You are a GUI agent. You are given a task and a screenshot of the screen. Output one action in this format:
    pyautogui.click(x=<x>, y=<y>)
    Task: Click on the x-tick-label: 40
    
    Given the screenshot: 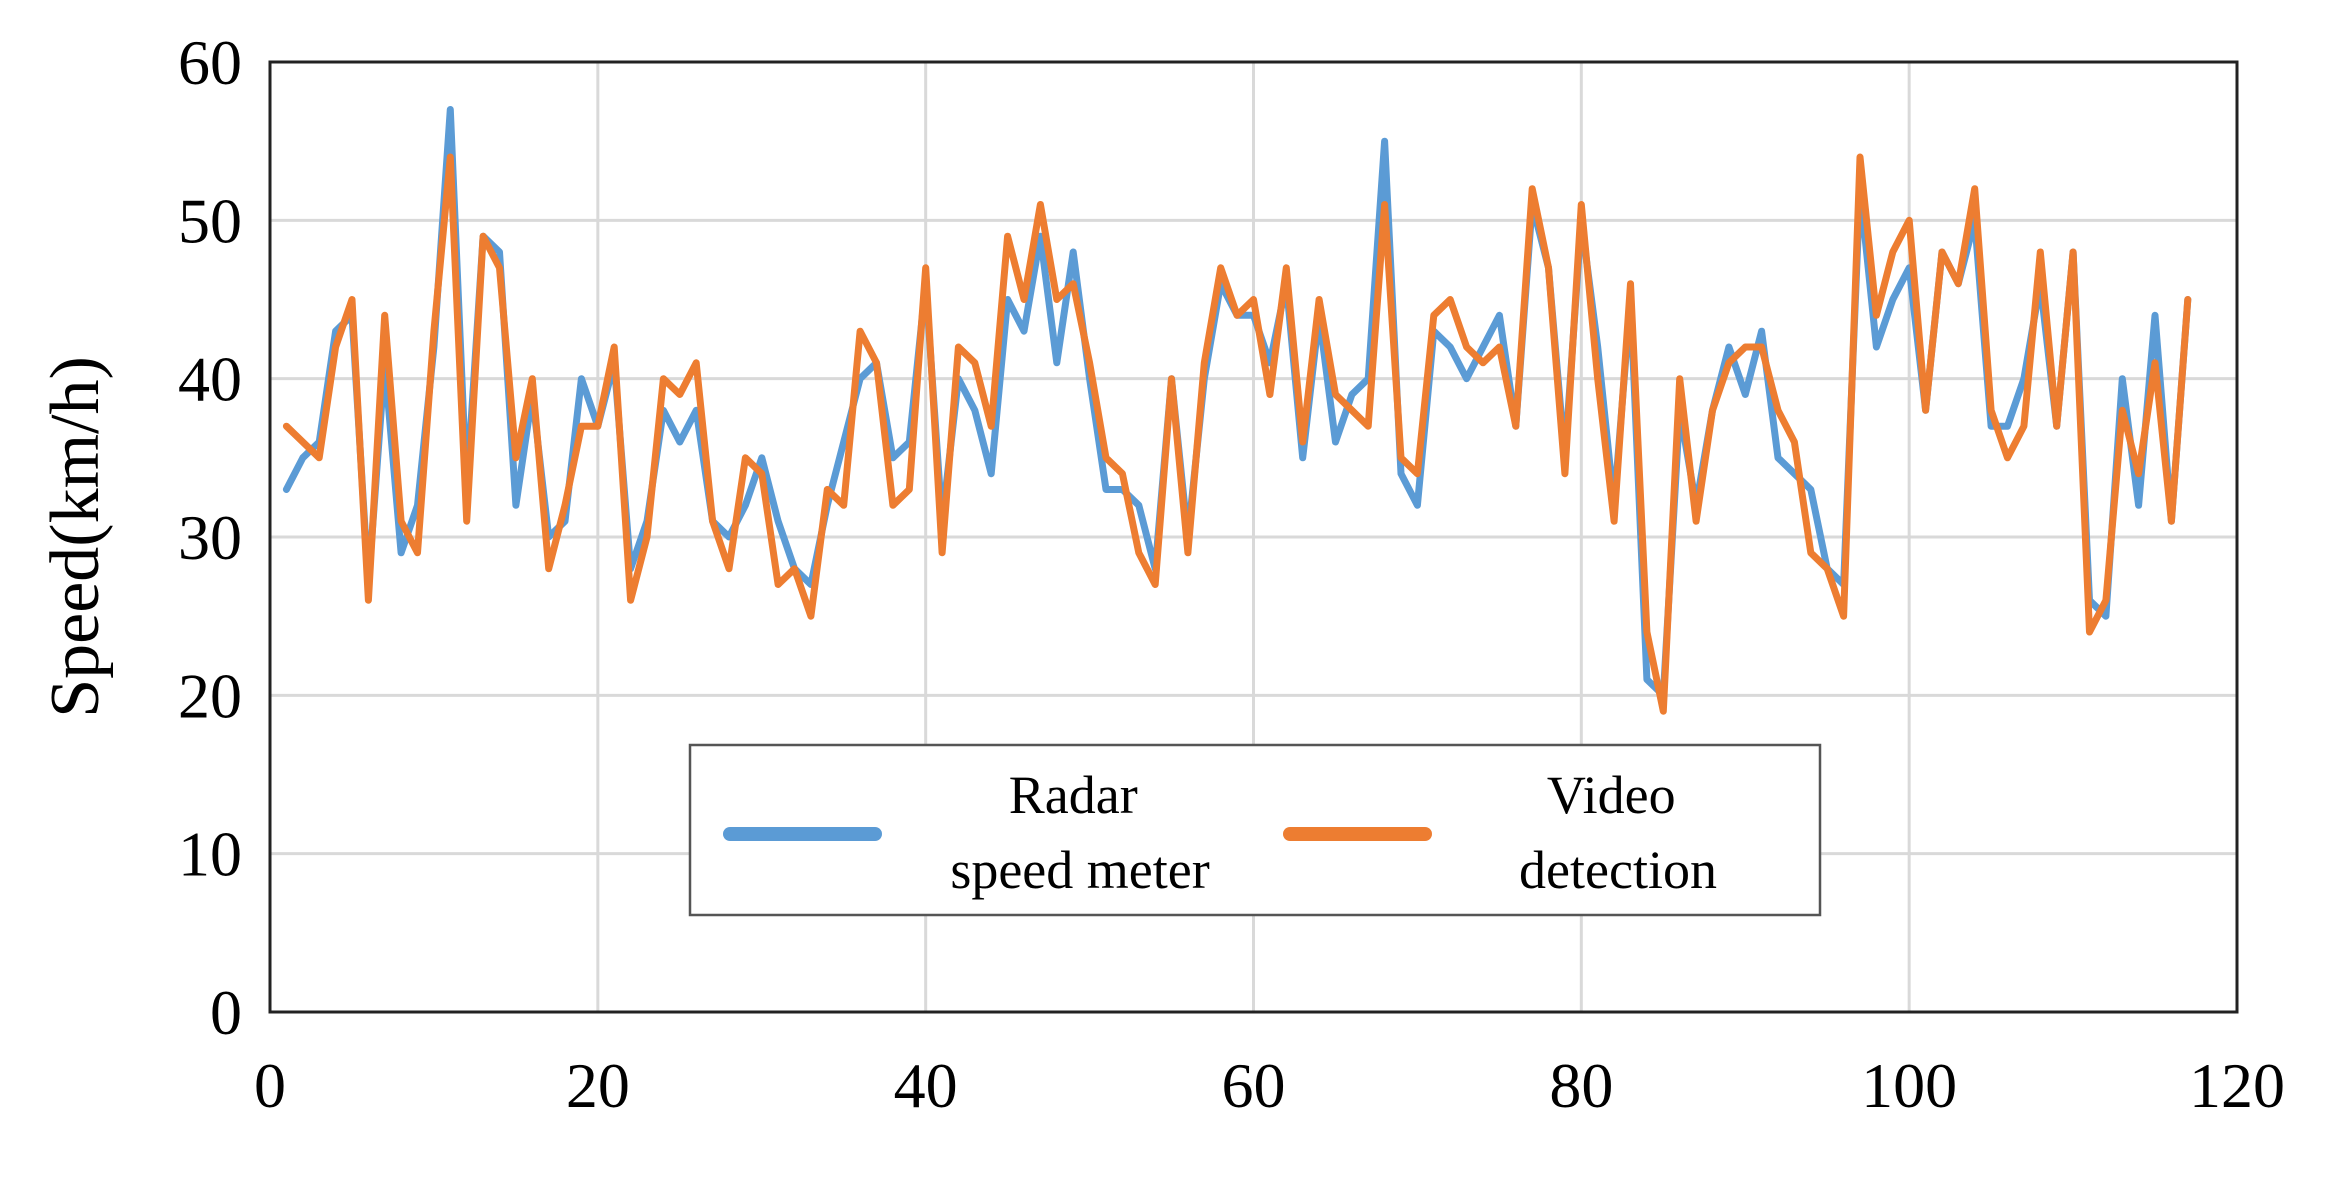 What is the action you would take?
    pyautogui.click(x=926, y=1085)
    